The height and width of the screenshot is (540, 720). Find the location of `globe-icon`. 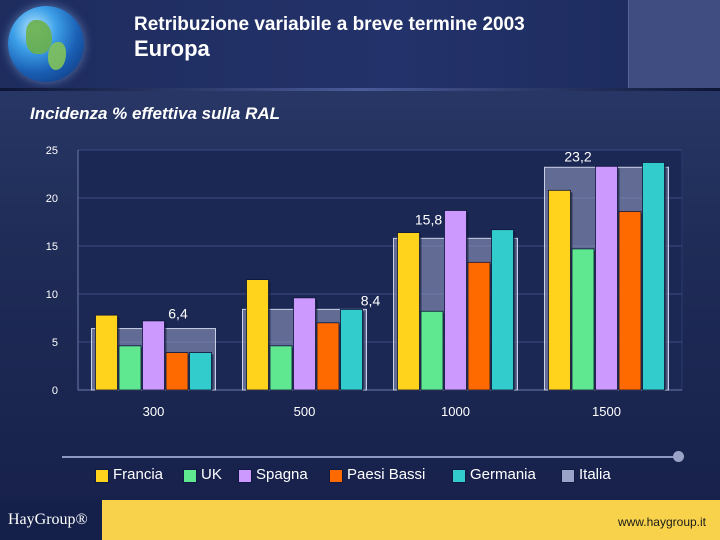

globe-icon is located at coordinates (46, 44).